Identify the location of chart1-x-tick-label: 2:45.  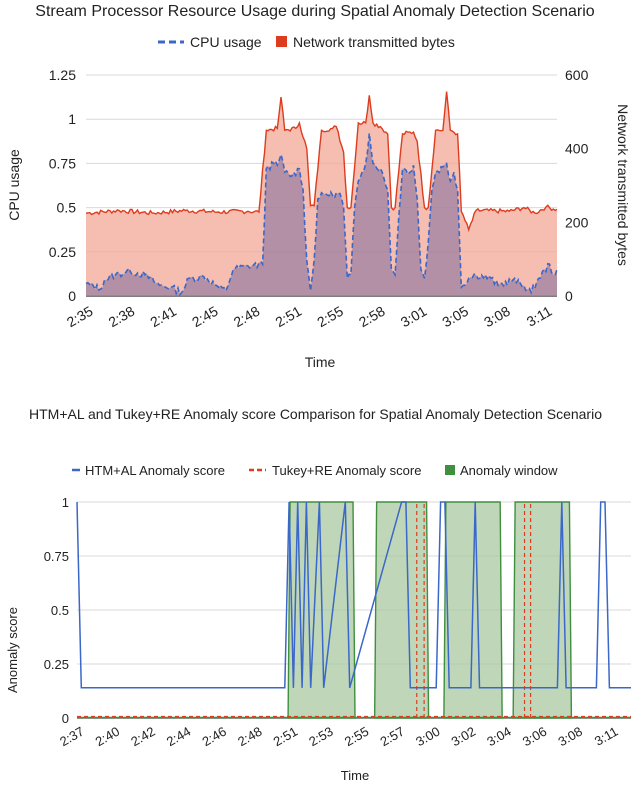
(205, 317).